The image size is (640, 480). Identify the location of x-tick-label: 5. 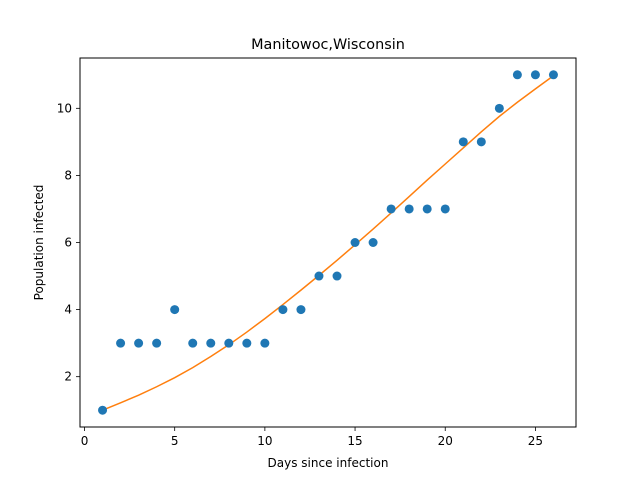
(175, 441).